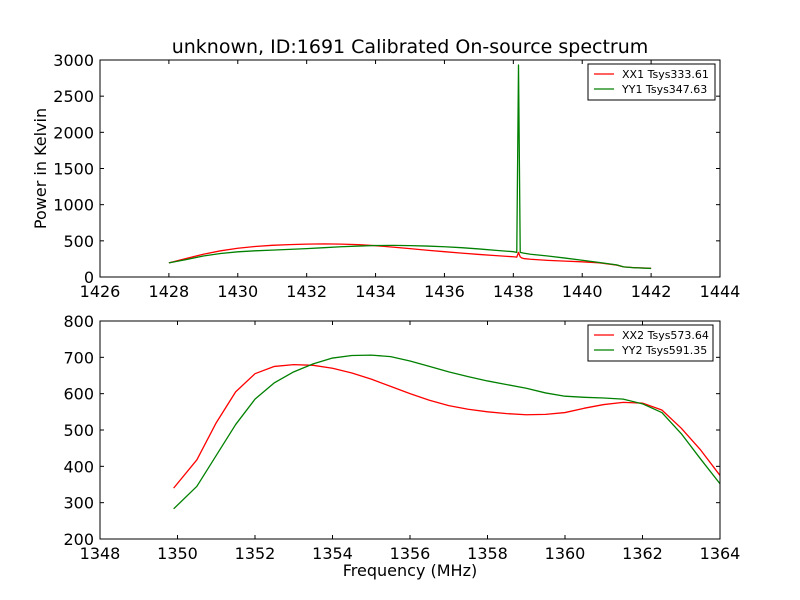 The width and height of the screenshot is (800, 600). What do you see at coordinates (73, 169) in the screenshot?
I see `top-plot-y-tick-label: 1500` at bounding box center [73, 169].